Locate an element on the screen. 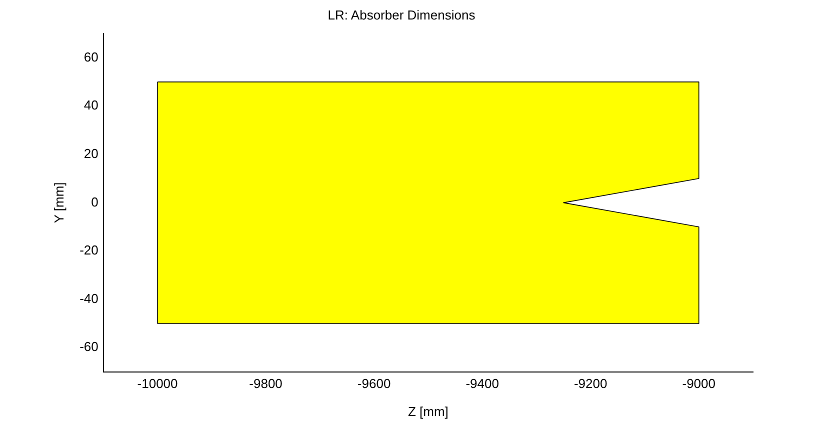  x-tick-label: -9400 is located at coordinates (482, 384).